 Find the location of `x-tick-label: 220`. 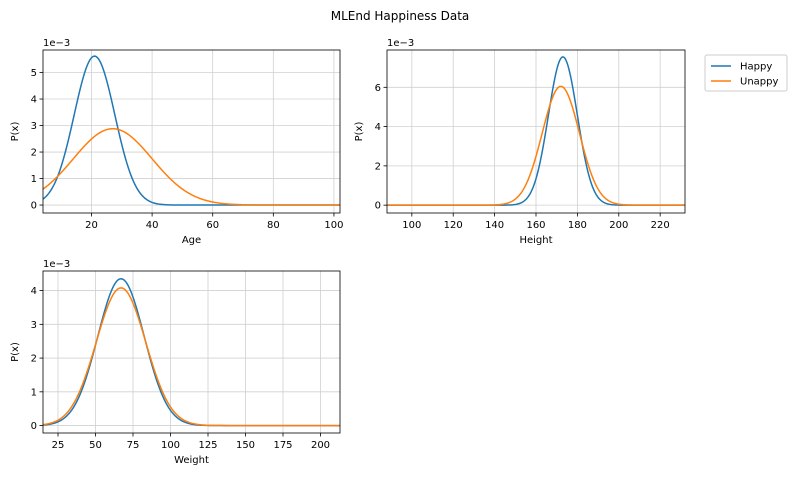

x-tick-label: 220 is located at coordinates (660, 225).